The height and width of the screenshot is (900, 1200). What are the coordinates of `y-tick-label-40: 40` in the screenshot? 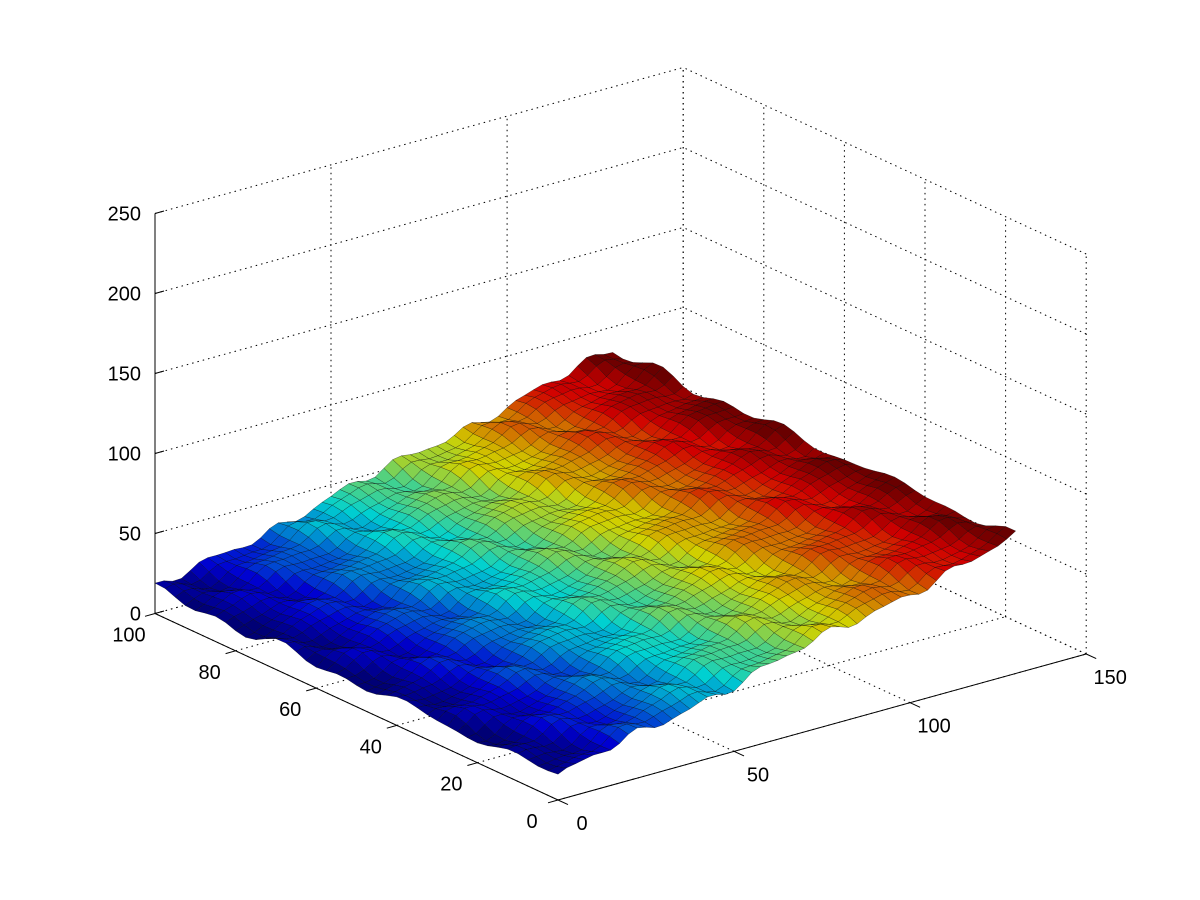 It's located at (371, 747).